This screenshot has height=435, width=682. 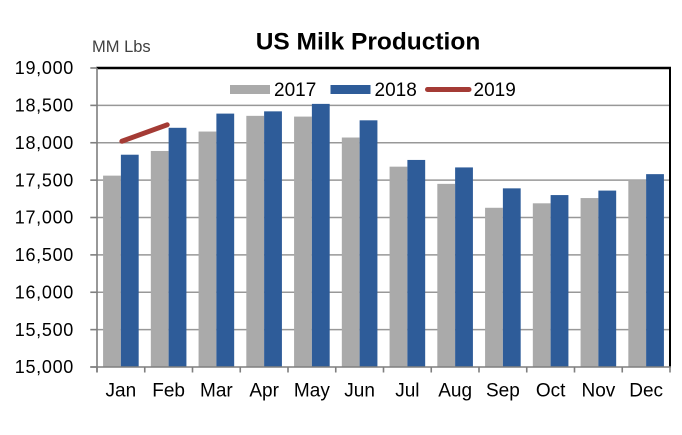 I want to click on svg-text: Sep, so click(x=503, y=391).